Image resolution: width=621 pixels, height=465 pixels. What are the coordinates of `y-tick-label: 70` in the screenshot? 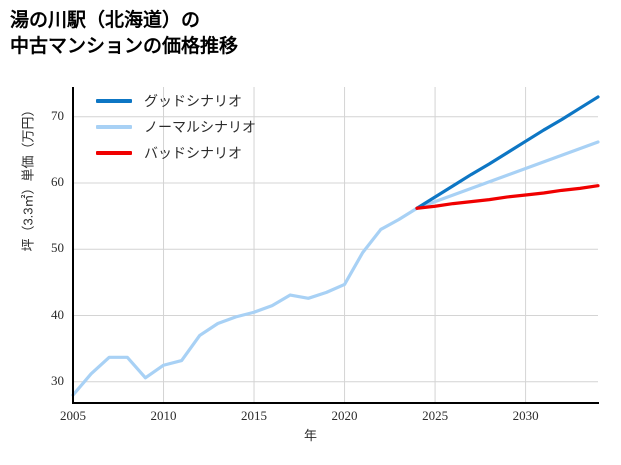 It's located at (57, 115).